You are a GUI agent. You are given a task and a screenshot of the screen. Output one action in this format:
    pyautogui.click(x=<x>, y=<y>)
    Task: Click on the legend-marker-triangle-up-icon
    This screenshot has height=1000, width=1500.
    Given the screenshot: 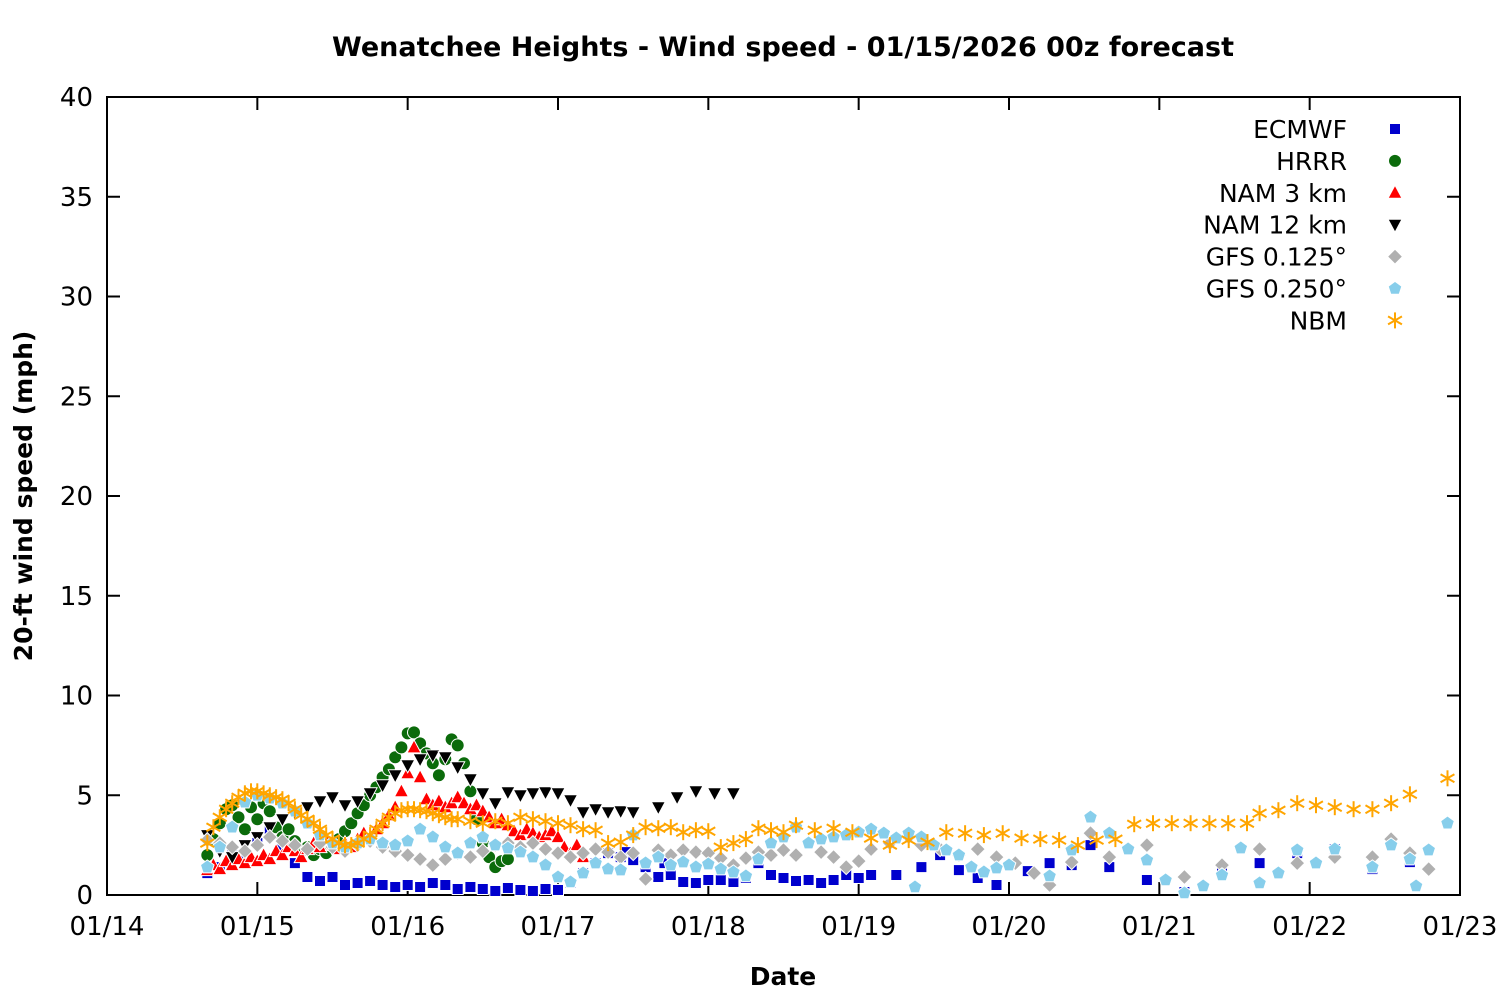 What is the action you would take?
    pyautogui.click(x=1395, y=191)
    